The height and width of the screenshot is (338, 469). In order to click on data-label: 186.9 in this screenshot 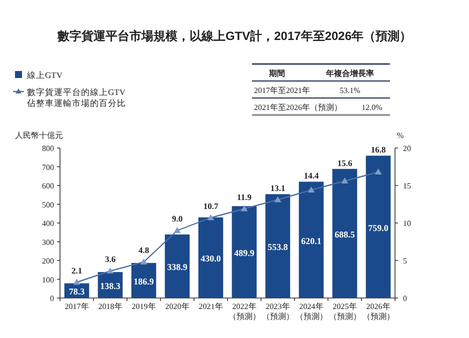, I will do `click(144, 281)`.